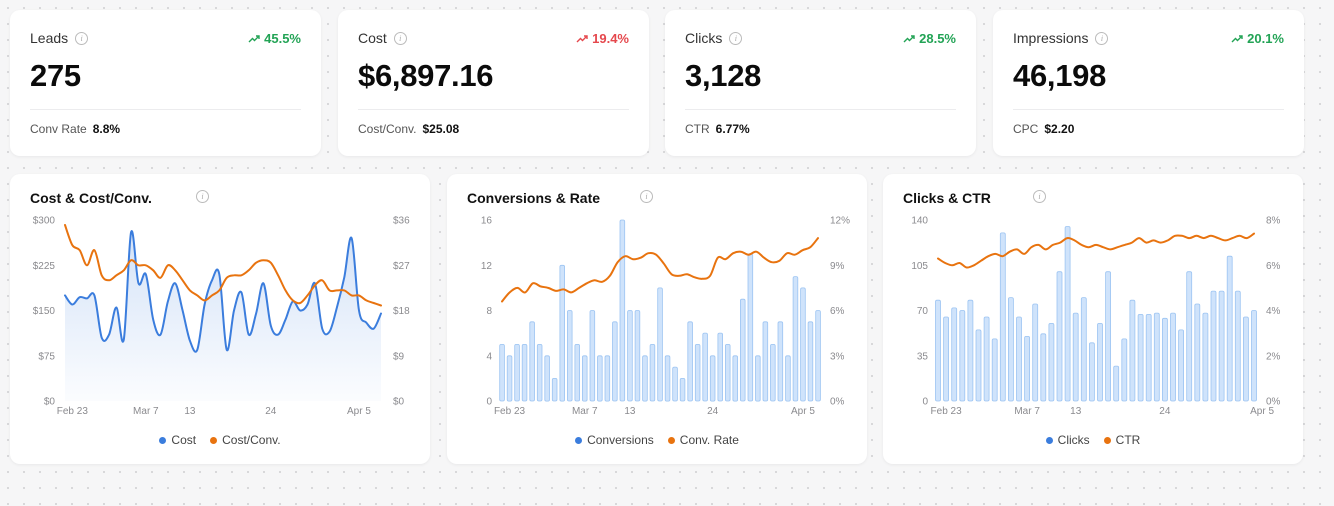 This screenshot has height=506, width=1334. Describe the element at coordinates (1044, 129) in the screenshot. I see `kpi-sub: CPC $2.20` at that location.